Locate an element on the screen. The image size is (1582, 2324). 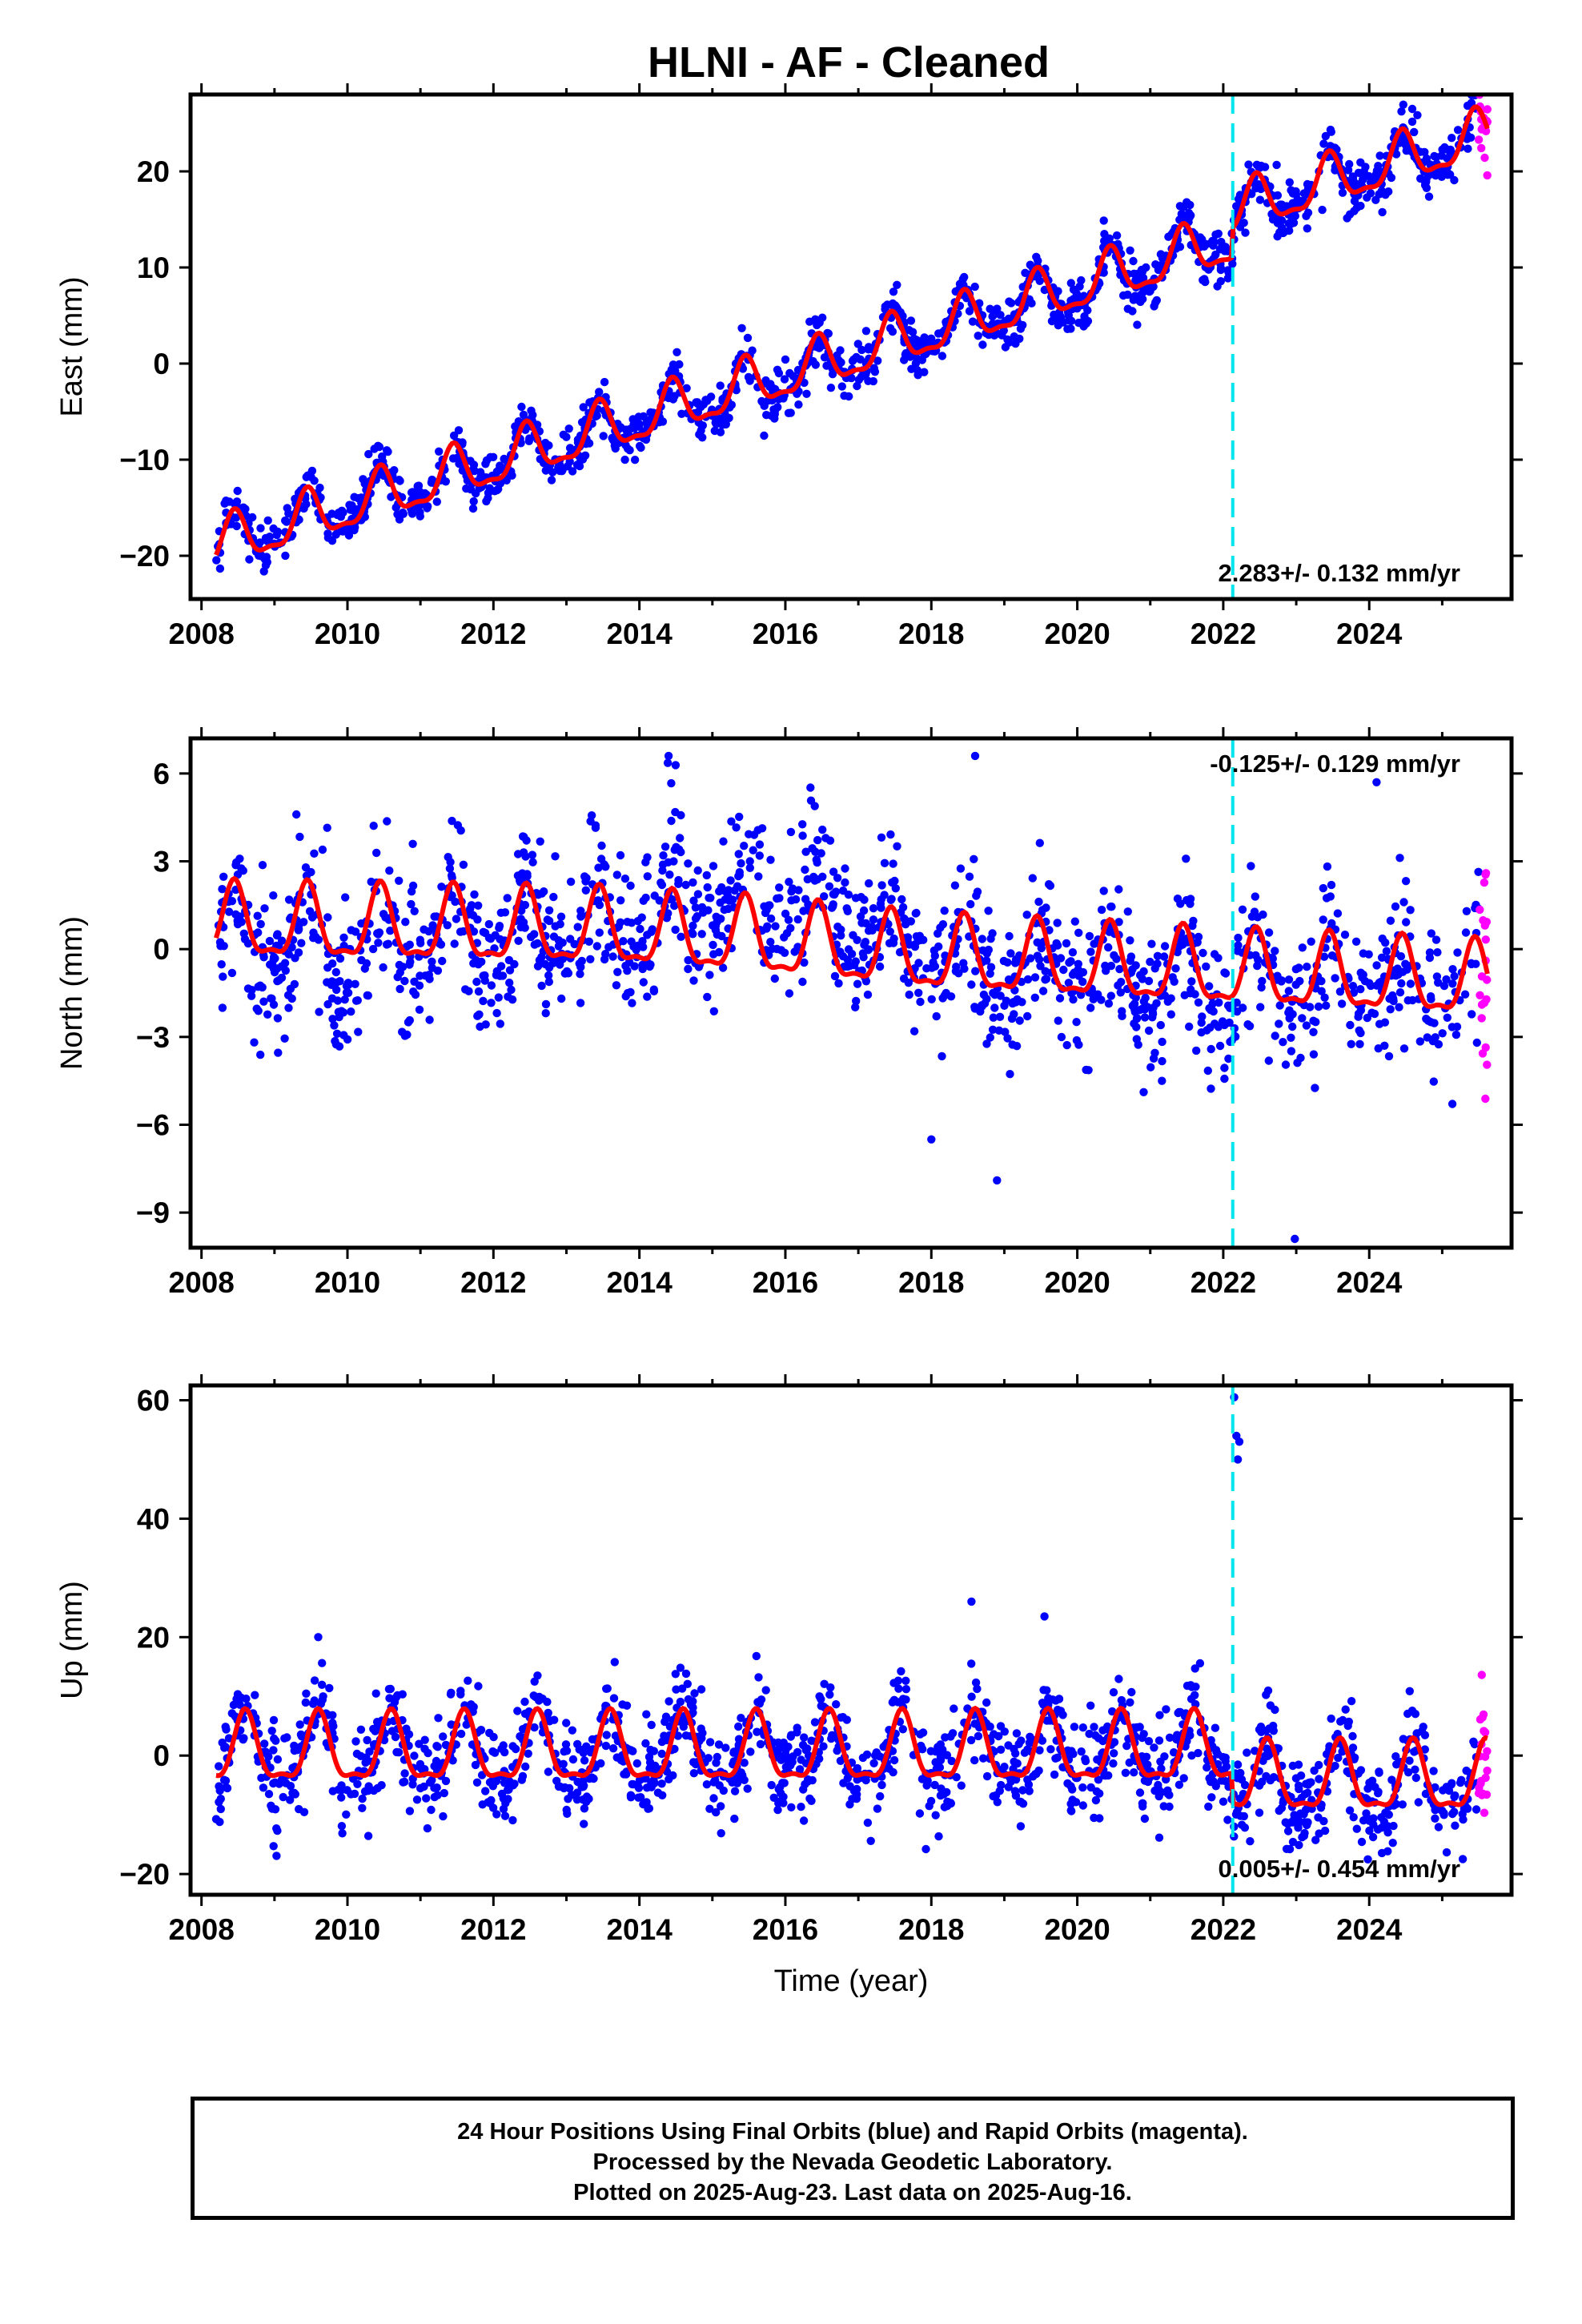
rapid-orbit-point is located at coordinates (1488, 1065).